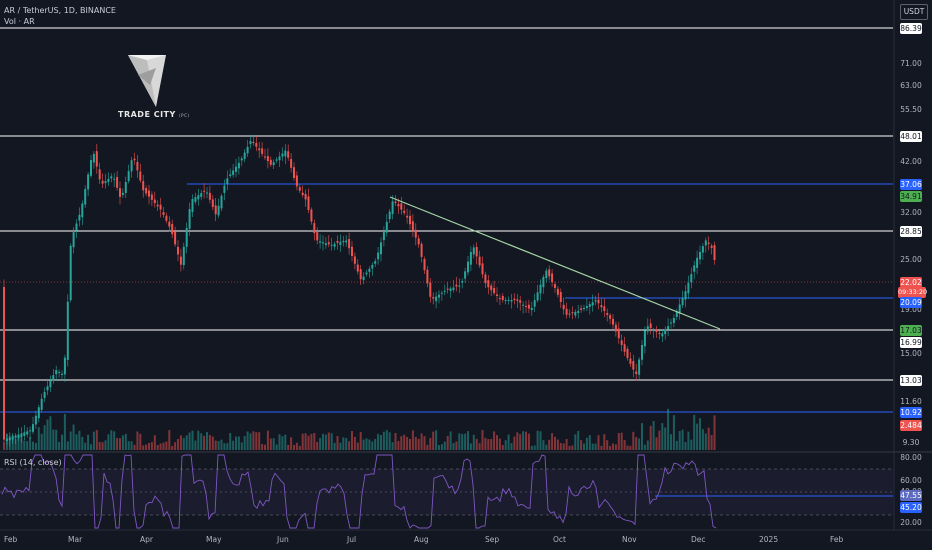  I want to click on level-20-label: 20.09, so click(911, 302).